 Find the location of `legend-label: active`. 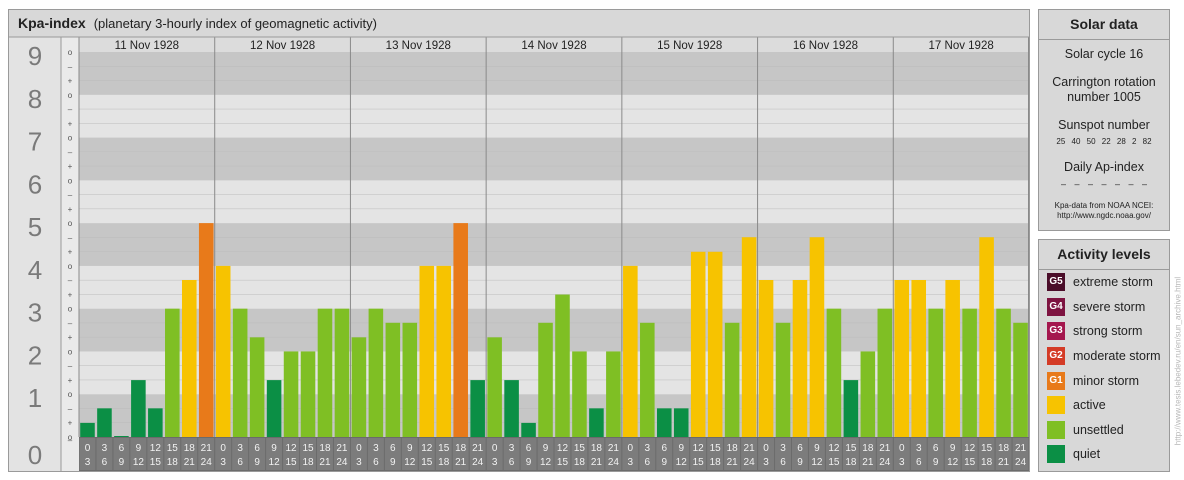

legend-label: active is located at coordinates (1089, 405).